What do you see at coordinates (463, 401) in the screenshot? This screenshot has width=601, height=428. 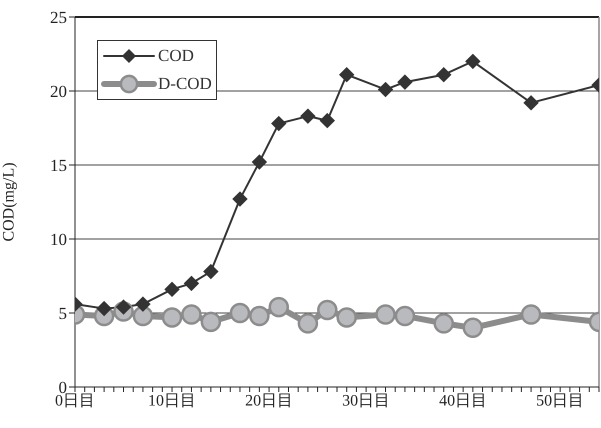 I see `x-tick-label: 40日目` at bounding box center [463, 401].